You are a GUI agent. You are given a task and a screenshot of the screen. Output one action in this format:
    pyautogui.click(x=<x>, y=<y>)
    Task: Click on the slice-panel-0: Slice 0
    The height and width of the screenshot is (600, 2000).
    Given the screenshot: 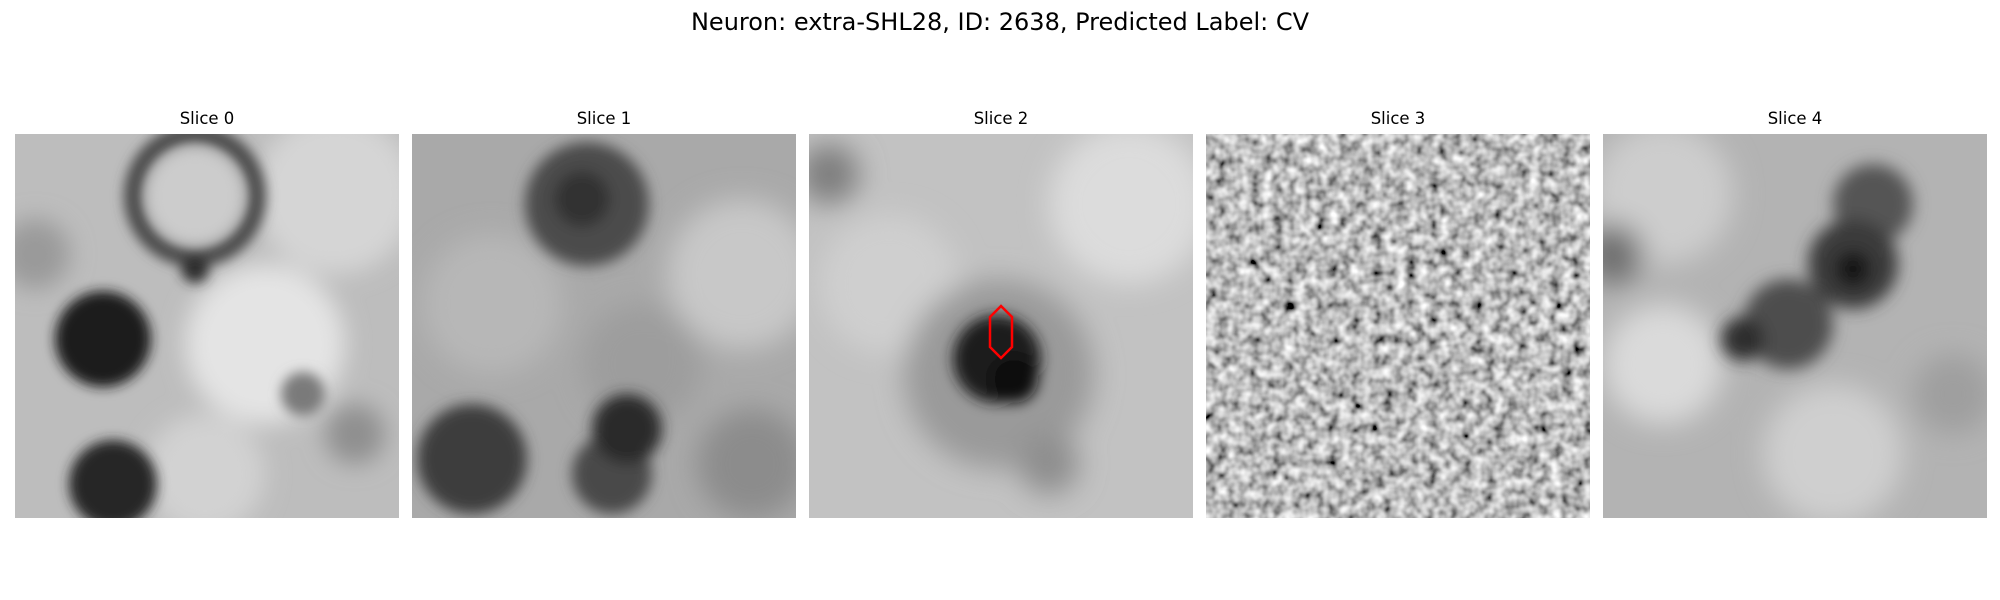 What is the action you would take?
    pyautogui.click(x=207, y=313)
    